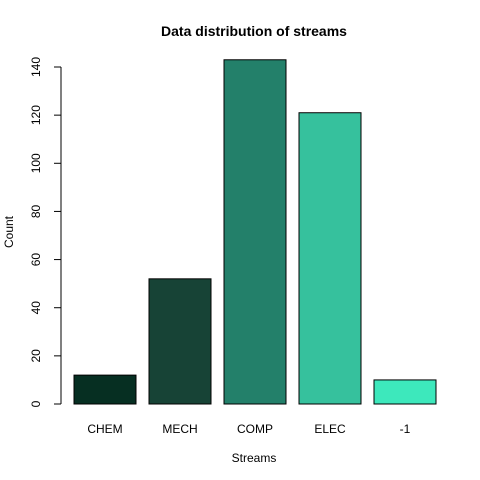  I want to click on x-tick-label: MECH, so click(179, 429).